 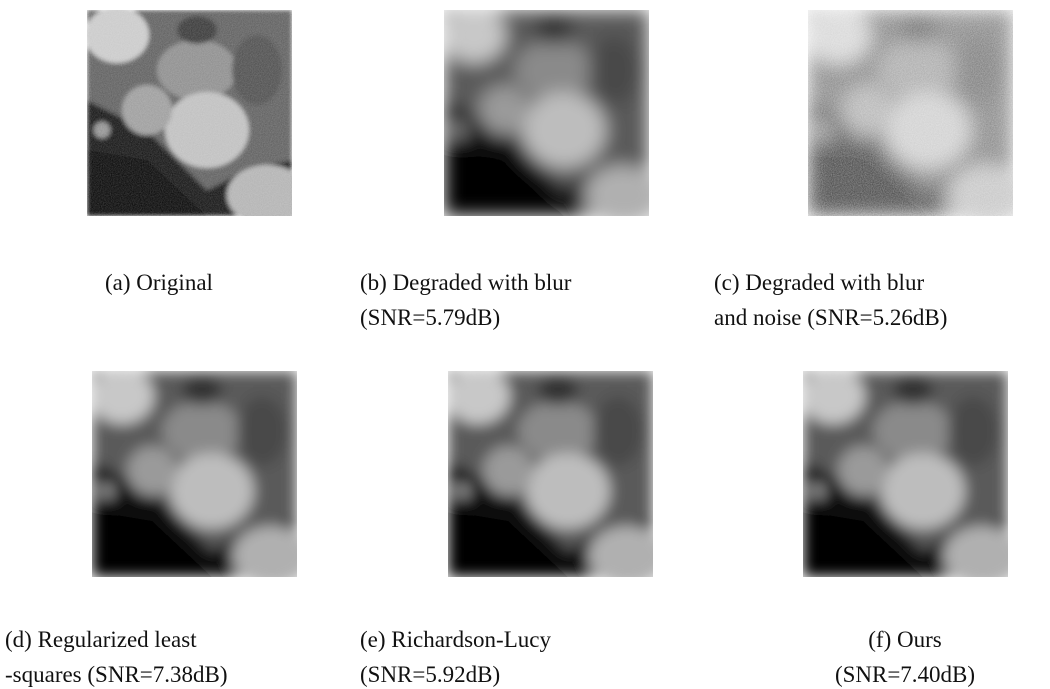 What do you see at coordinates (101, 639) in the screenshot?
I see `caption: (d) Regularized least` at bounding box center [101, 639].